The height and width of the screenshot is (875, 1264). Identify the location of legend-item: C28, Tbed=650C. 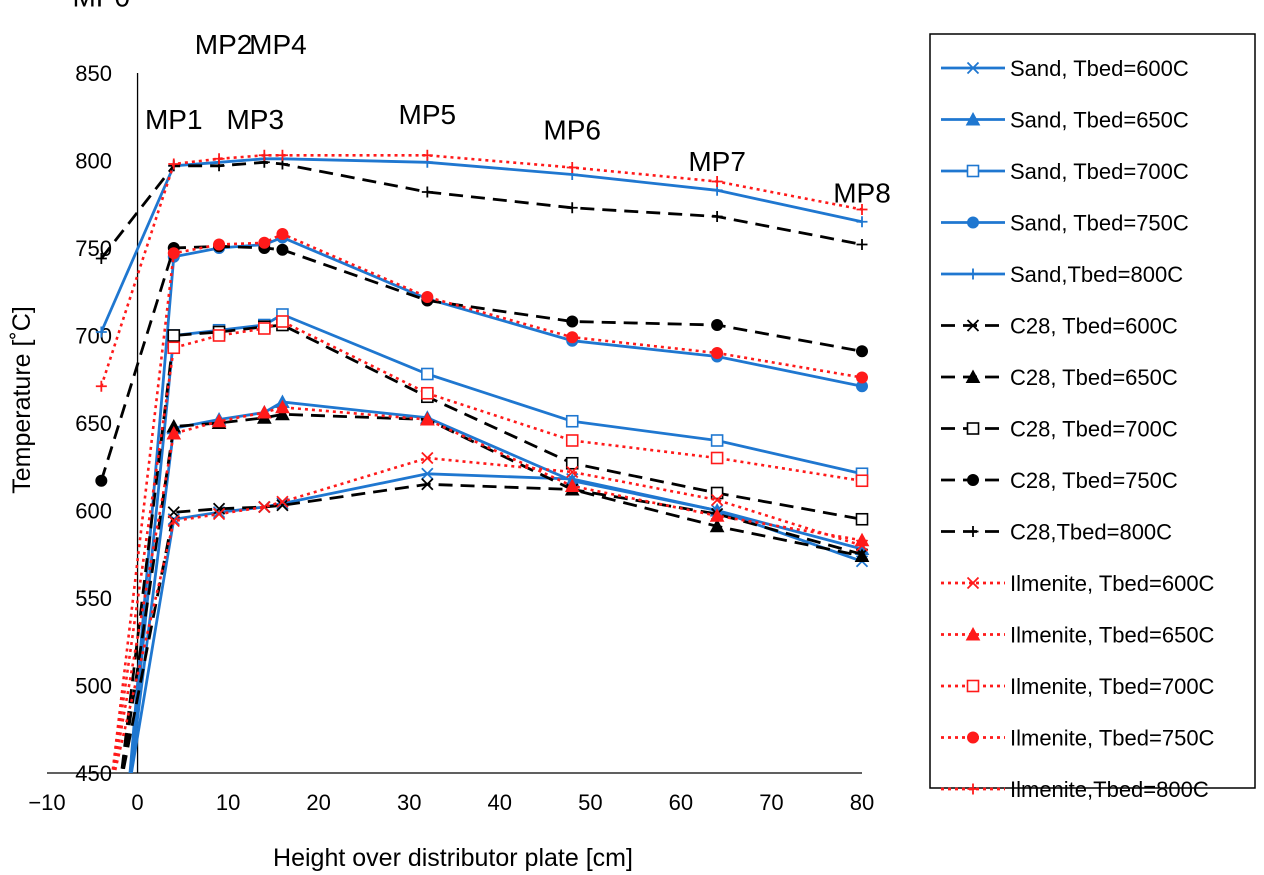
(1059, 377).